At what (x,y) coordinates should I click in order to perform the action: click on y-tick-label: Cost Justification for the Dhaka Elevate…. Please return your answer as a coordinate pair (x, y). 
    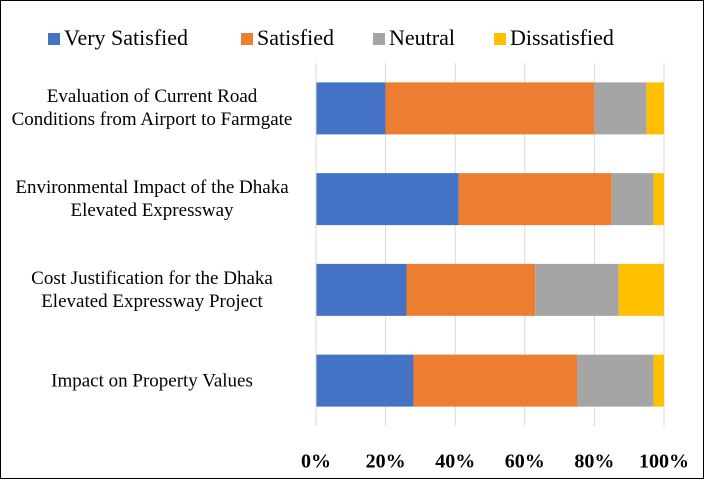
    Looking at the image, I should click on (152, 289).